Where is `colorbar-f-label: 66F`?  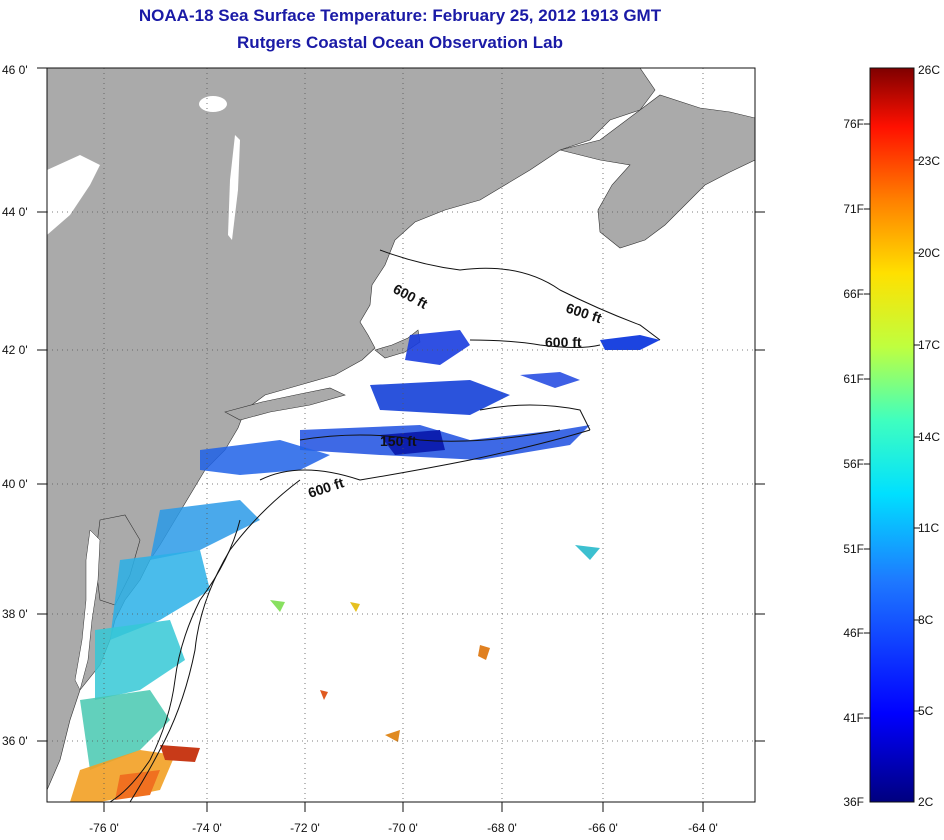
colorbar-f-label: 66F is located at coordinates (853, 294).